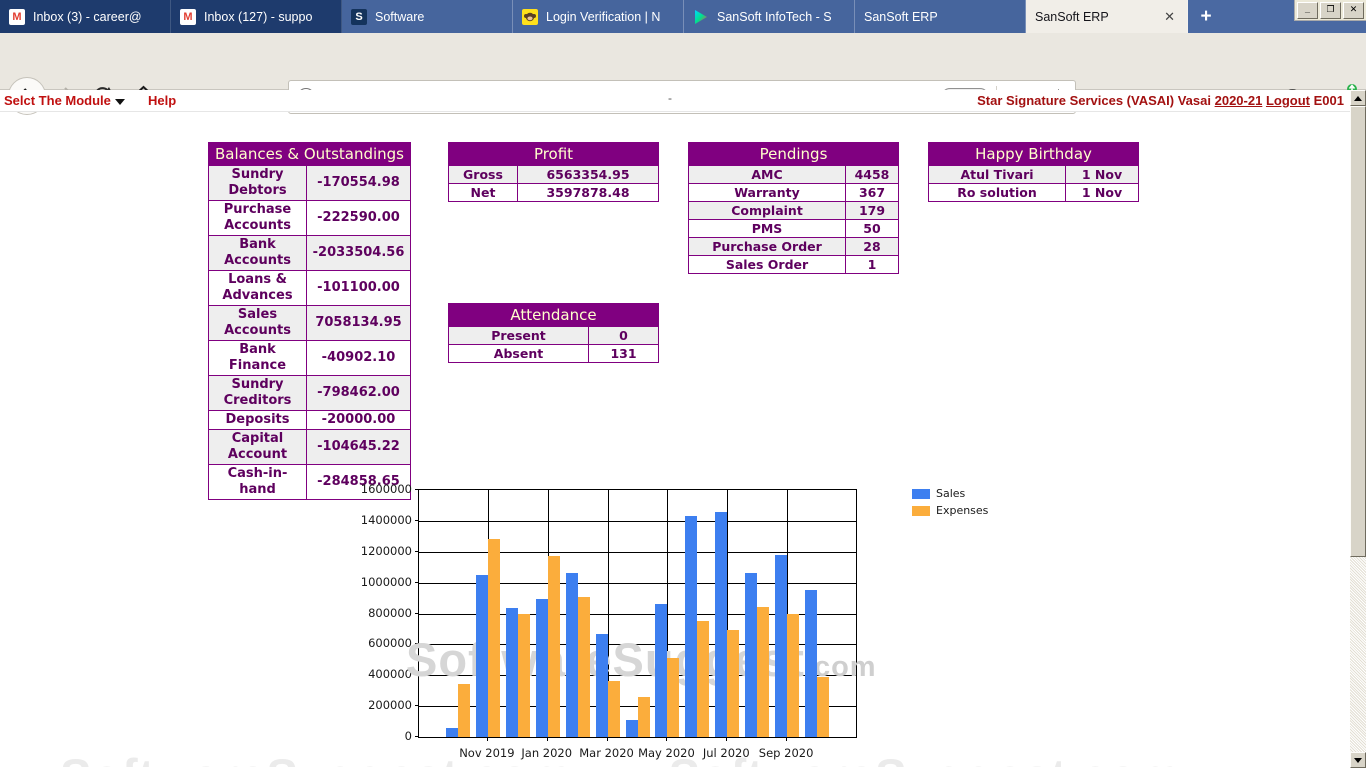  What do you see at coordinates (793, 174) in the screenshot?
I see `table-row: AMC 4458` at bounding box center [793, 174].